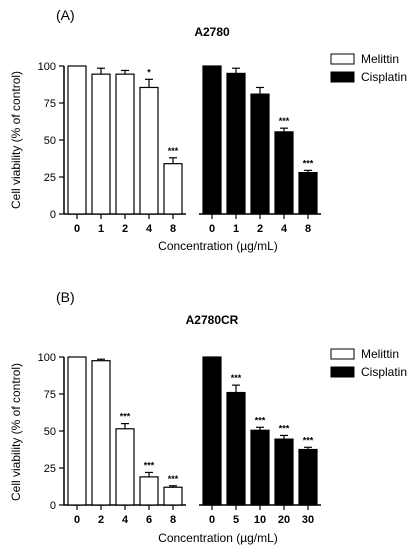 The width and height of the screenshot is (418, 550). I want to click on panel-label: (B), so click(65, 297).